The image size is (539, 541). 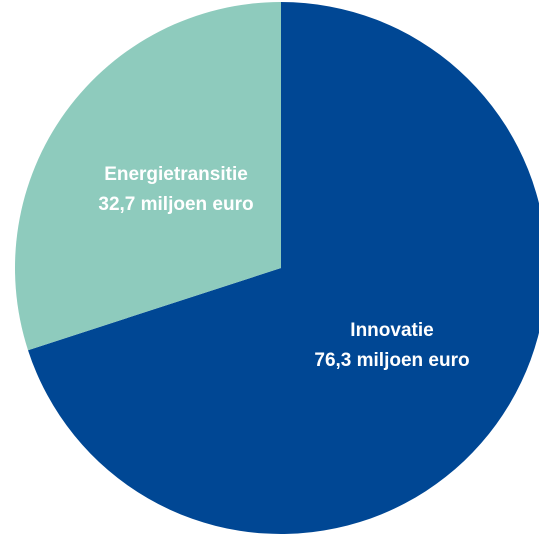 I want to click on slice-label-value: 76,3 miljoen euro, so click(x=391, y=360).